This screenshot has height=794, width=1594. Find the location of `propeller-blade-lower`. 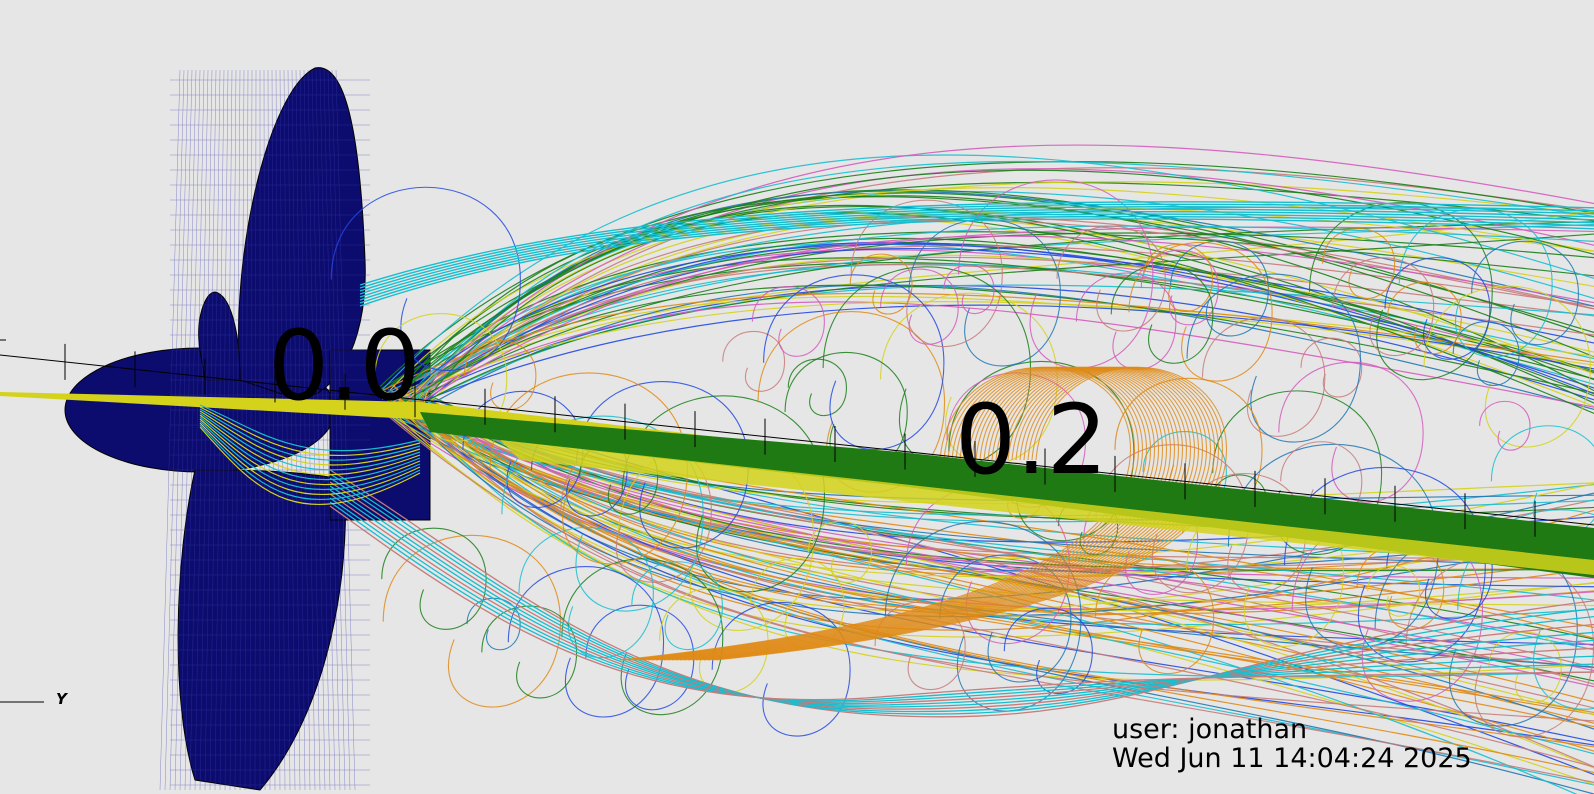

propeller-blade-lower is located at coordinates (261, 630).